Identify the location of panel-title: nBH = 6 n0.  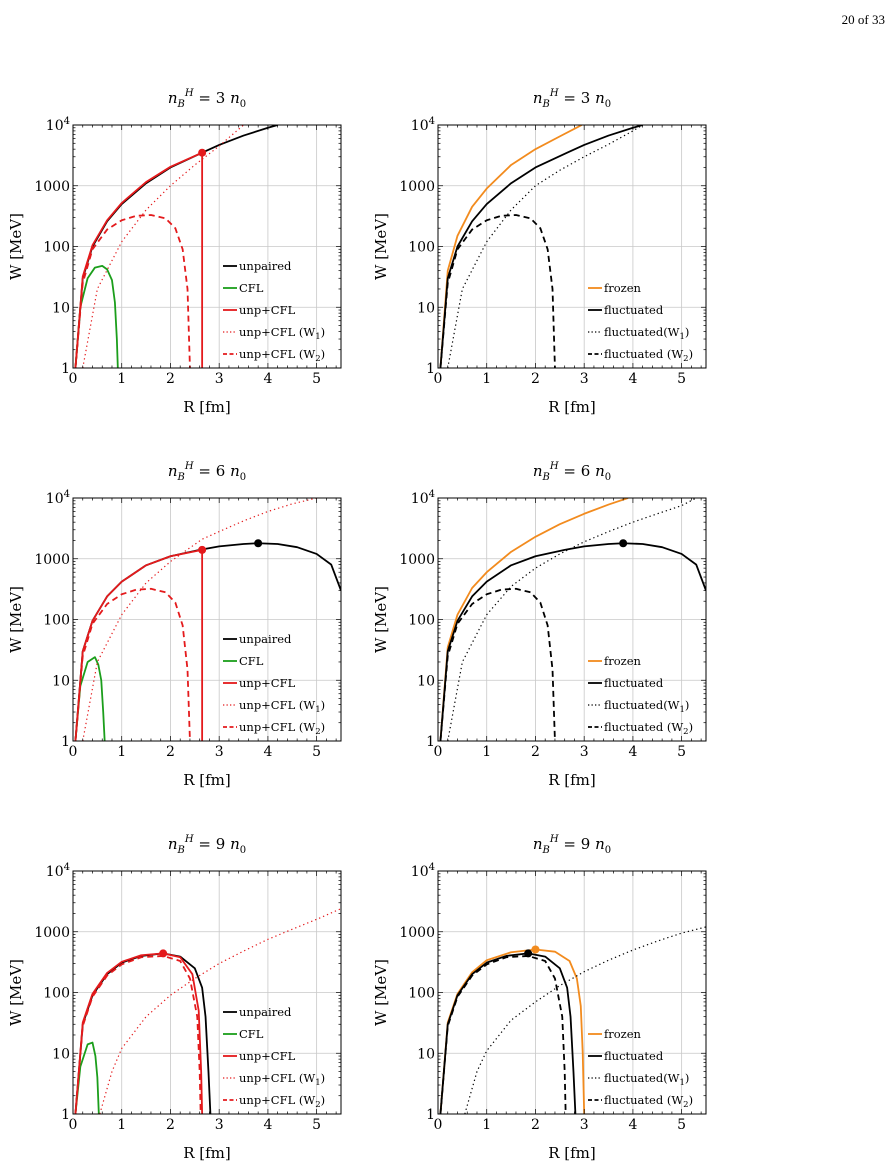
(207, 472).